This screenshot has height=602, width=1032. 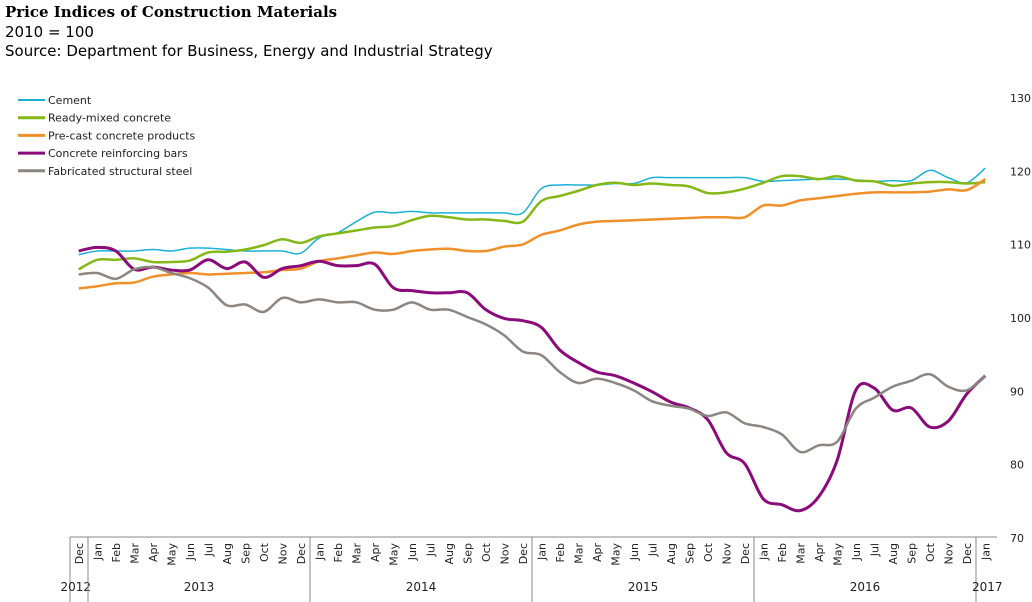 I want to click on series-line-ready-mixed-concrete, so click(x=532, y=222).